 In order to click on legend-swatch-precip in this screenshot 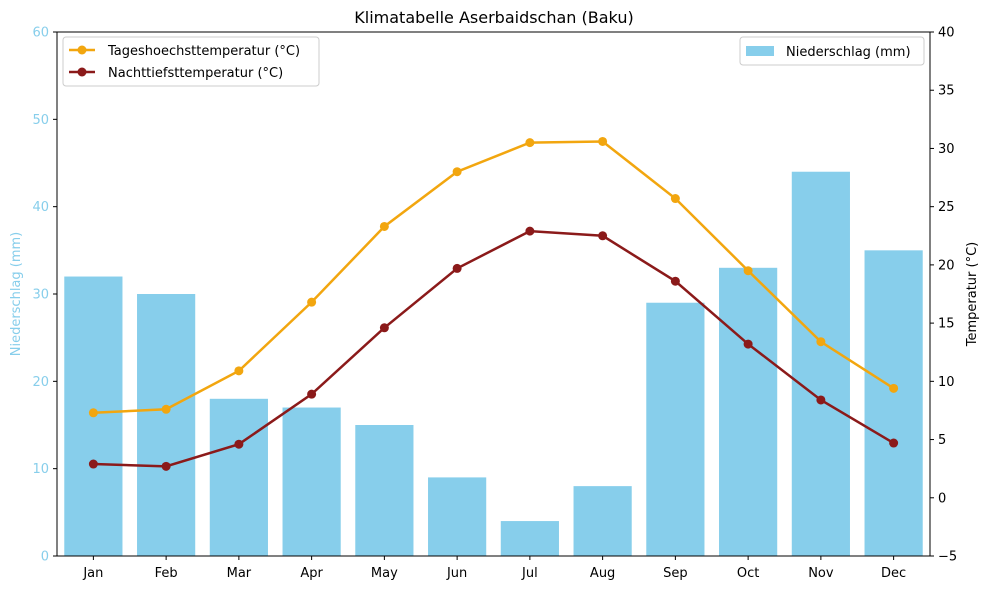, I will do `click(760, 51)`.